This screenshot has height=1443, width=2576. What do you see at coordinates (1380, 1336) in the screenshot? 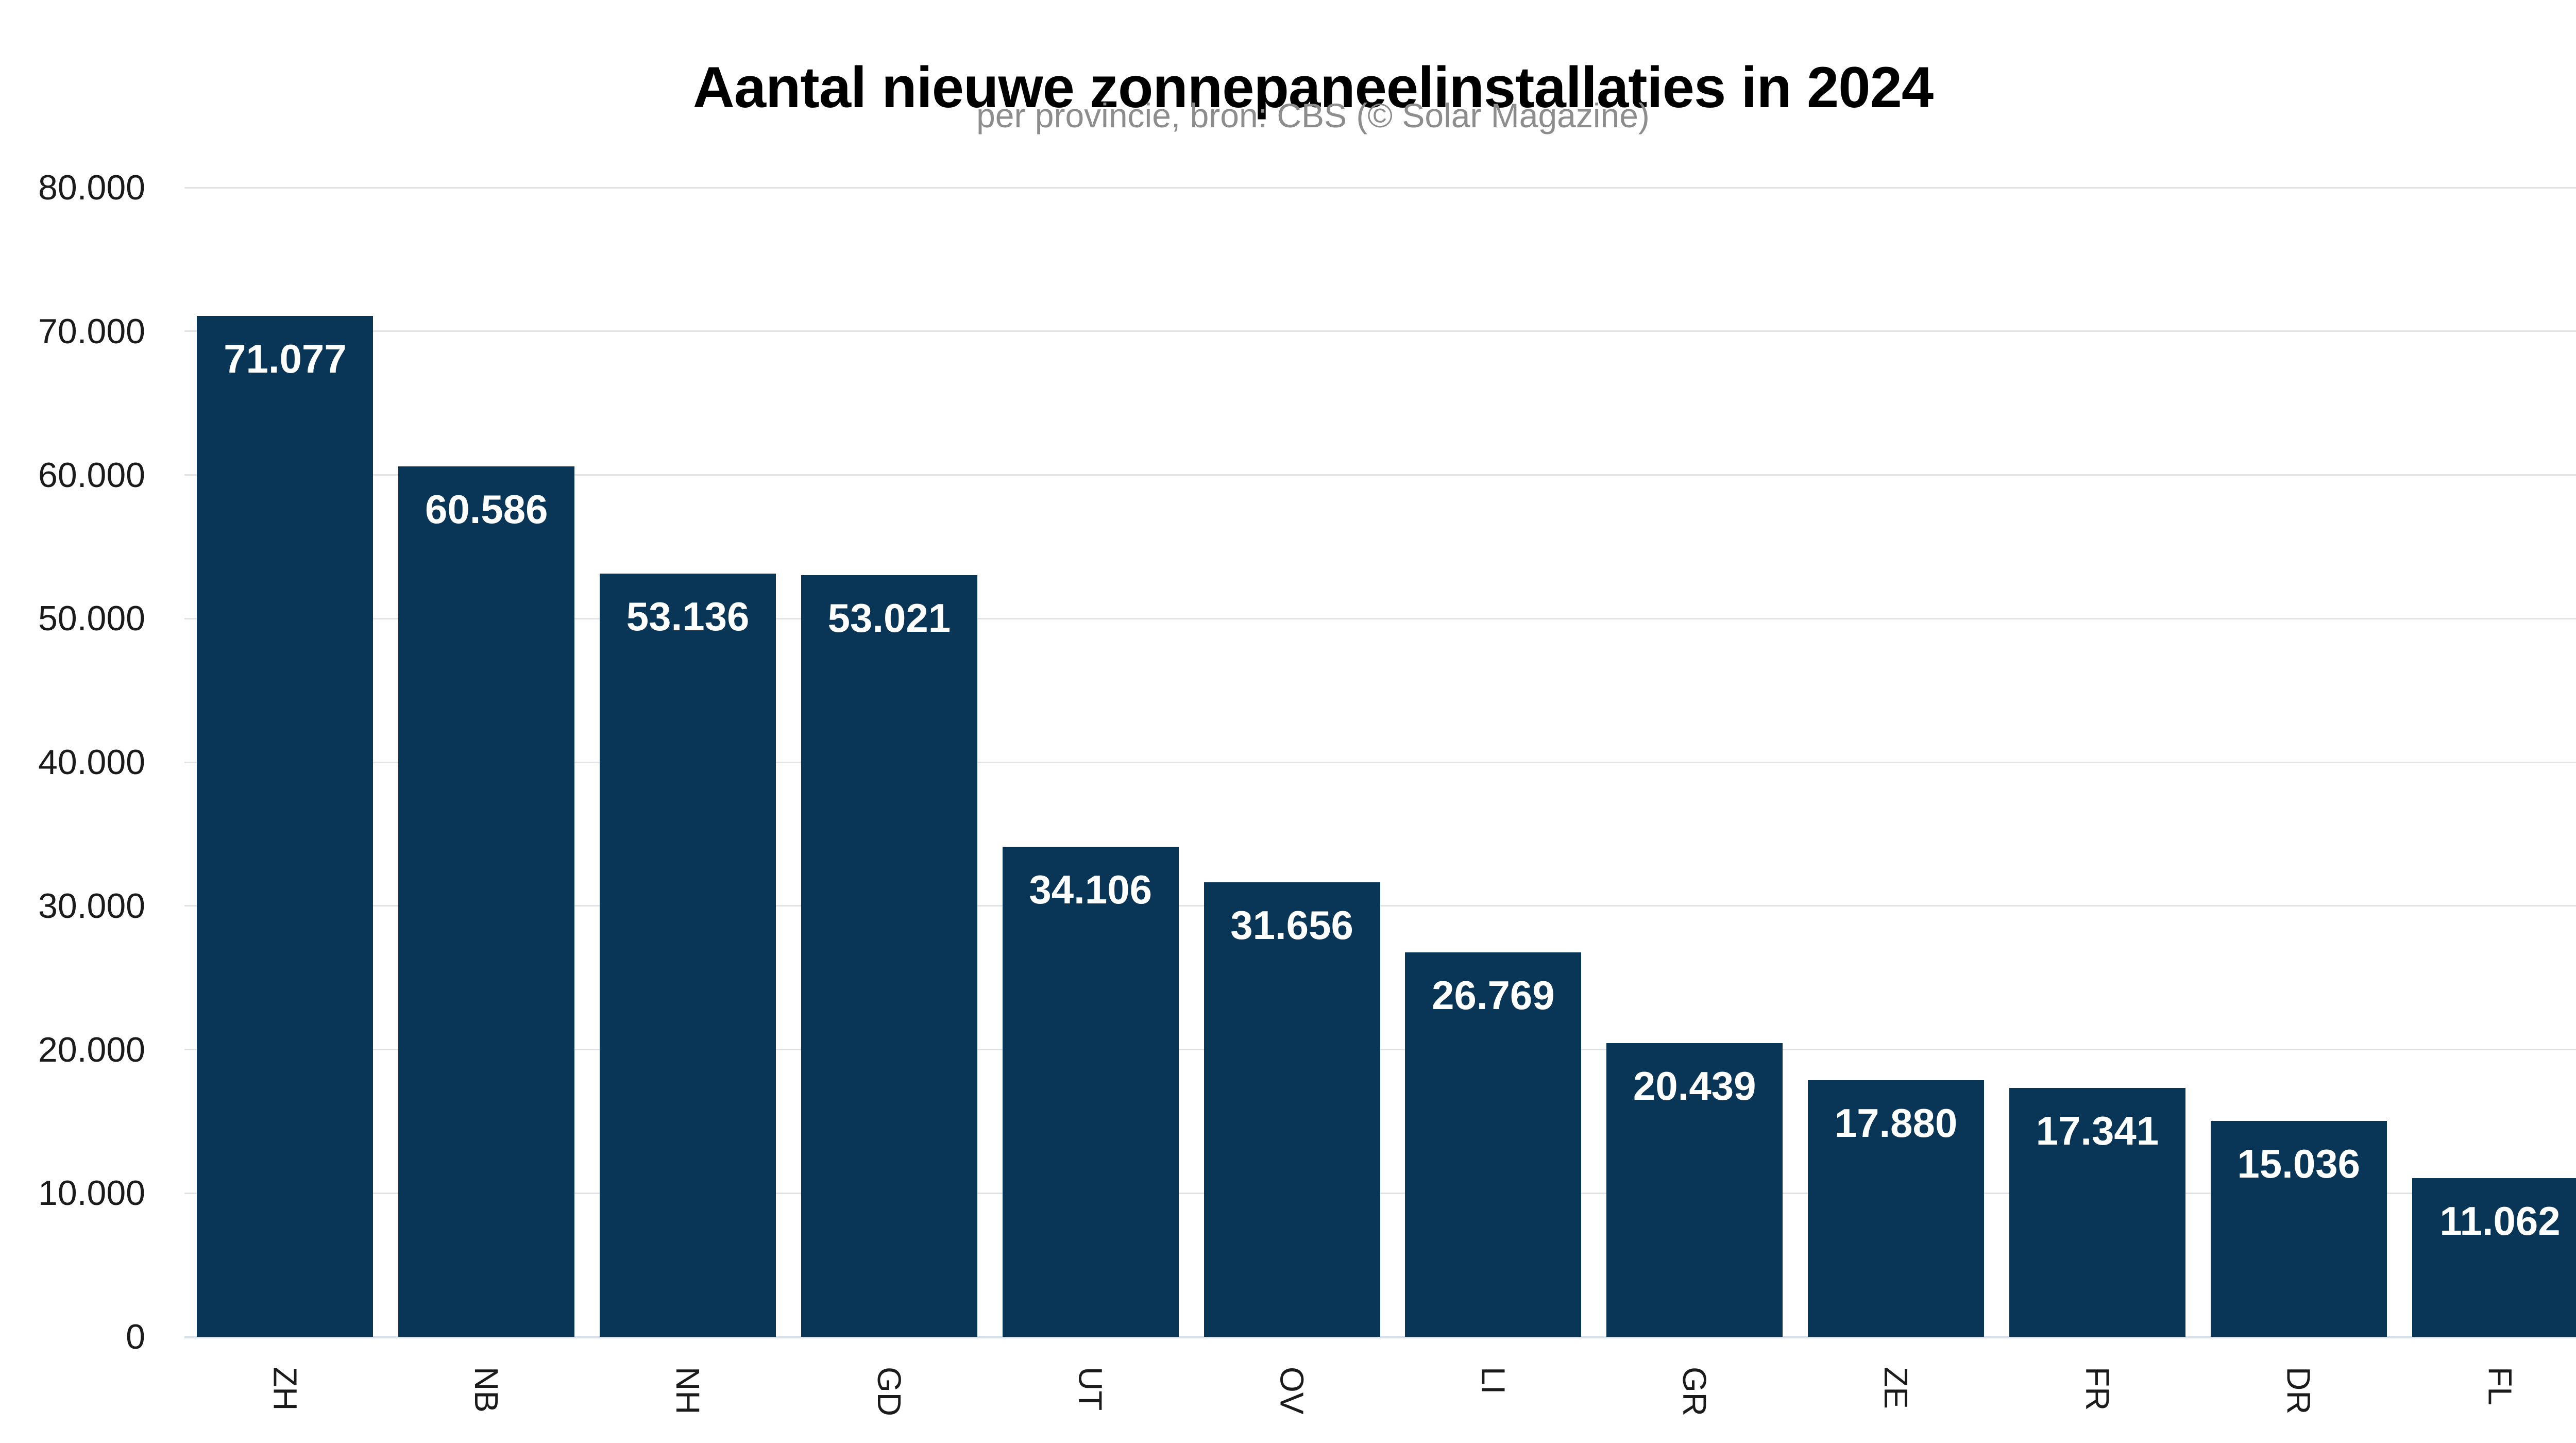
I see `x-axis-baseline` at bounding box center [1380, 1336].